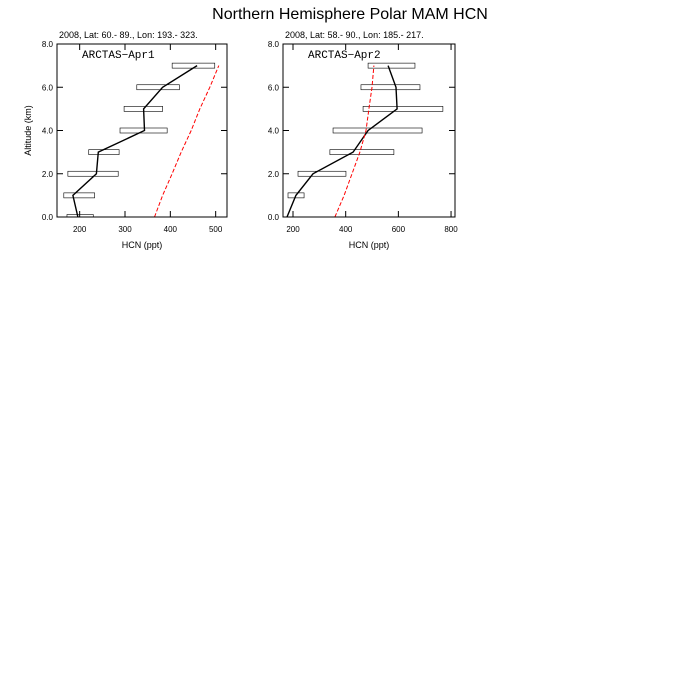 The width and height of the screenshot is (700, 700). What do you see at coordinates (118, 56) in the screenshot?
I see `annotation: ARCTAS−Apr1` at bounding box center [118, 56].